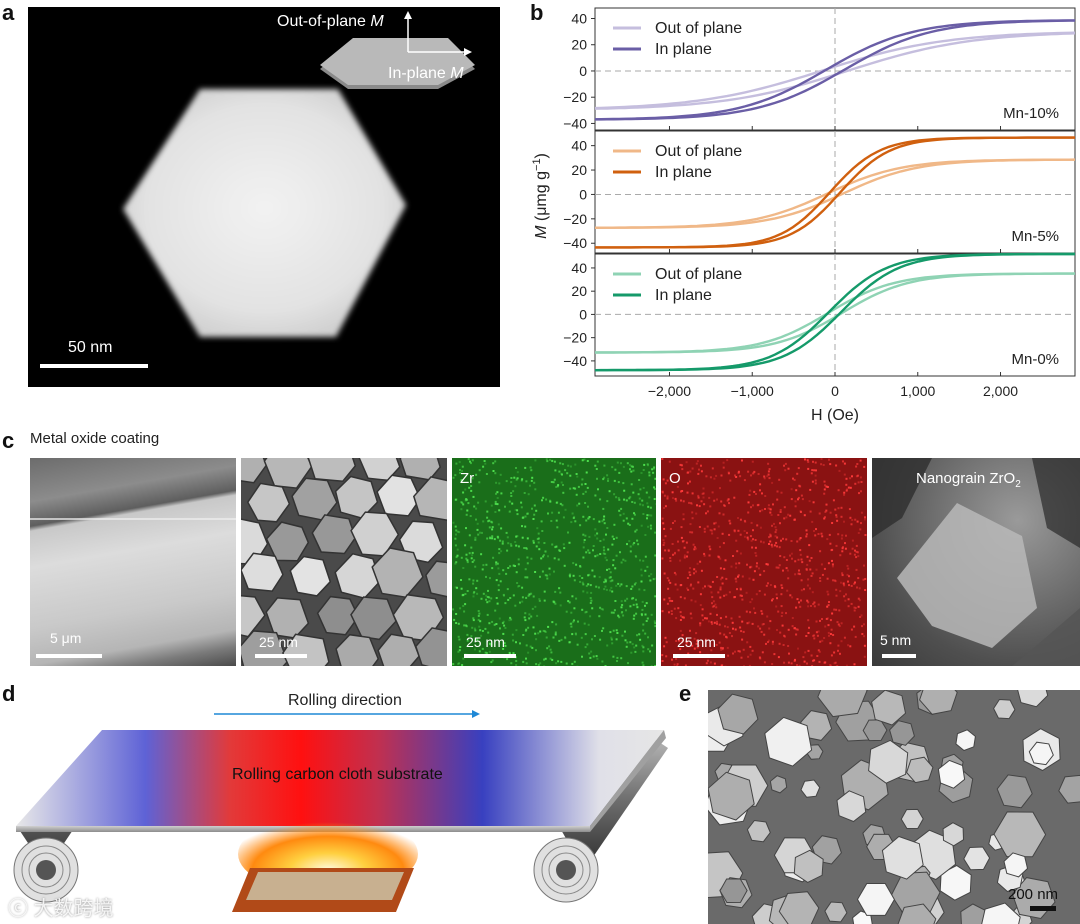  Describe the element at coordinates (278, 642) in the screenshot. I see `scale-bar-label-c2: 25 nm` at that location.